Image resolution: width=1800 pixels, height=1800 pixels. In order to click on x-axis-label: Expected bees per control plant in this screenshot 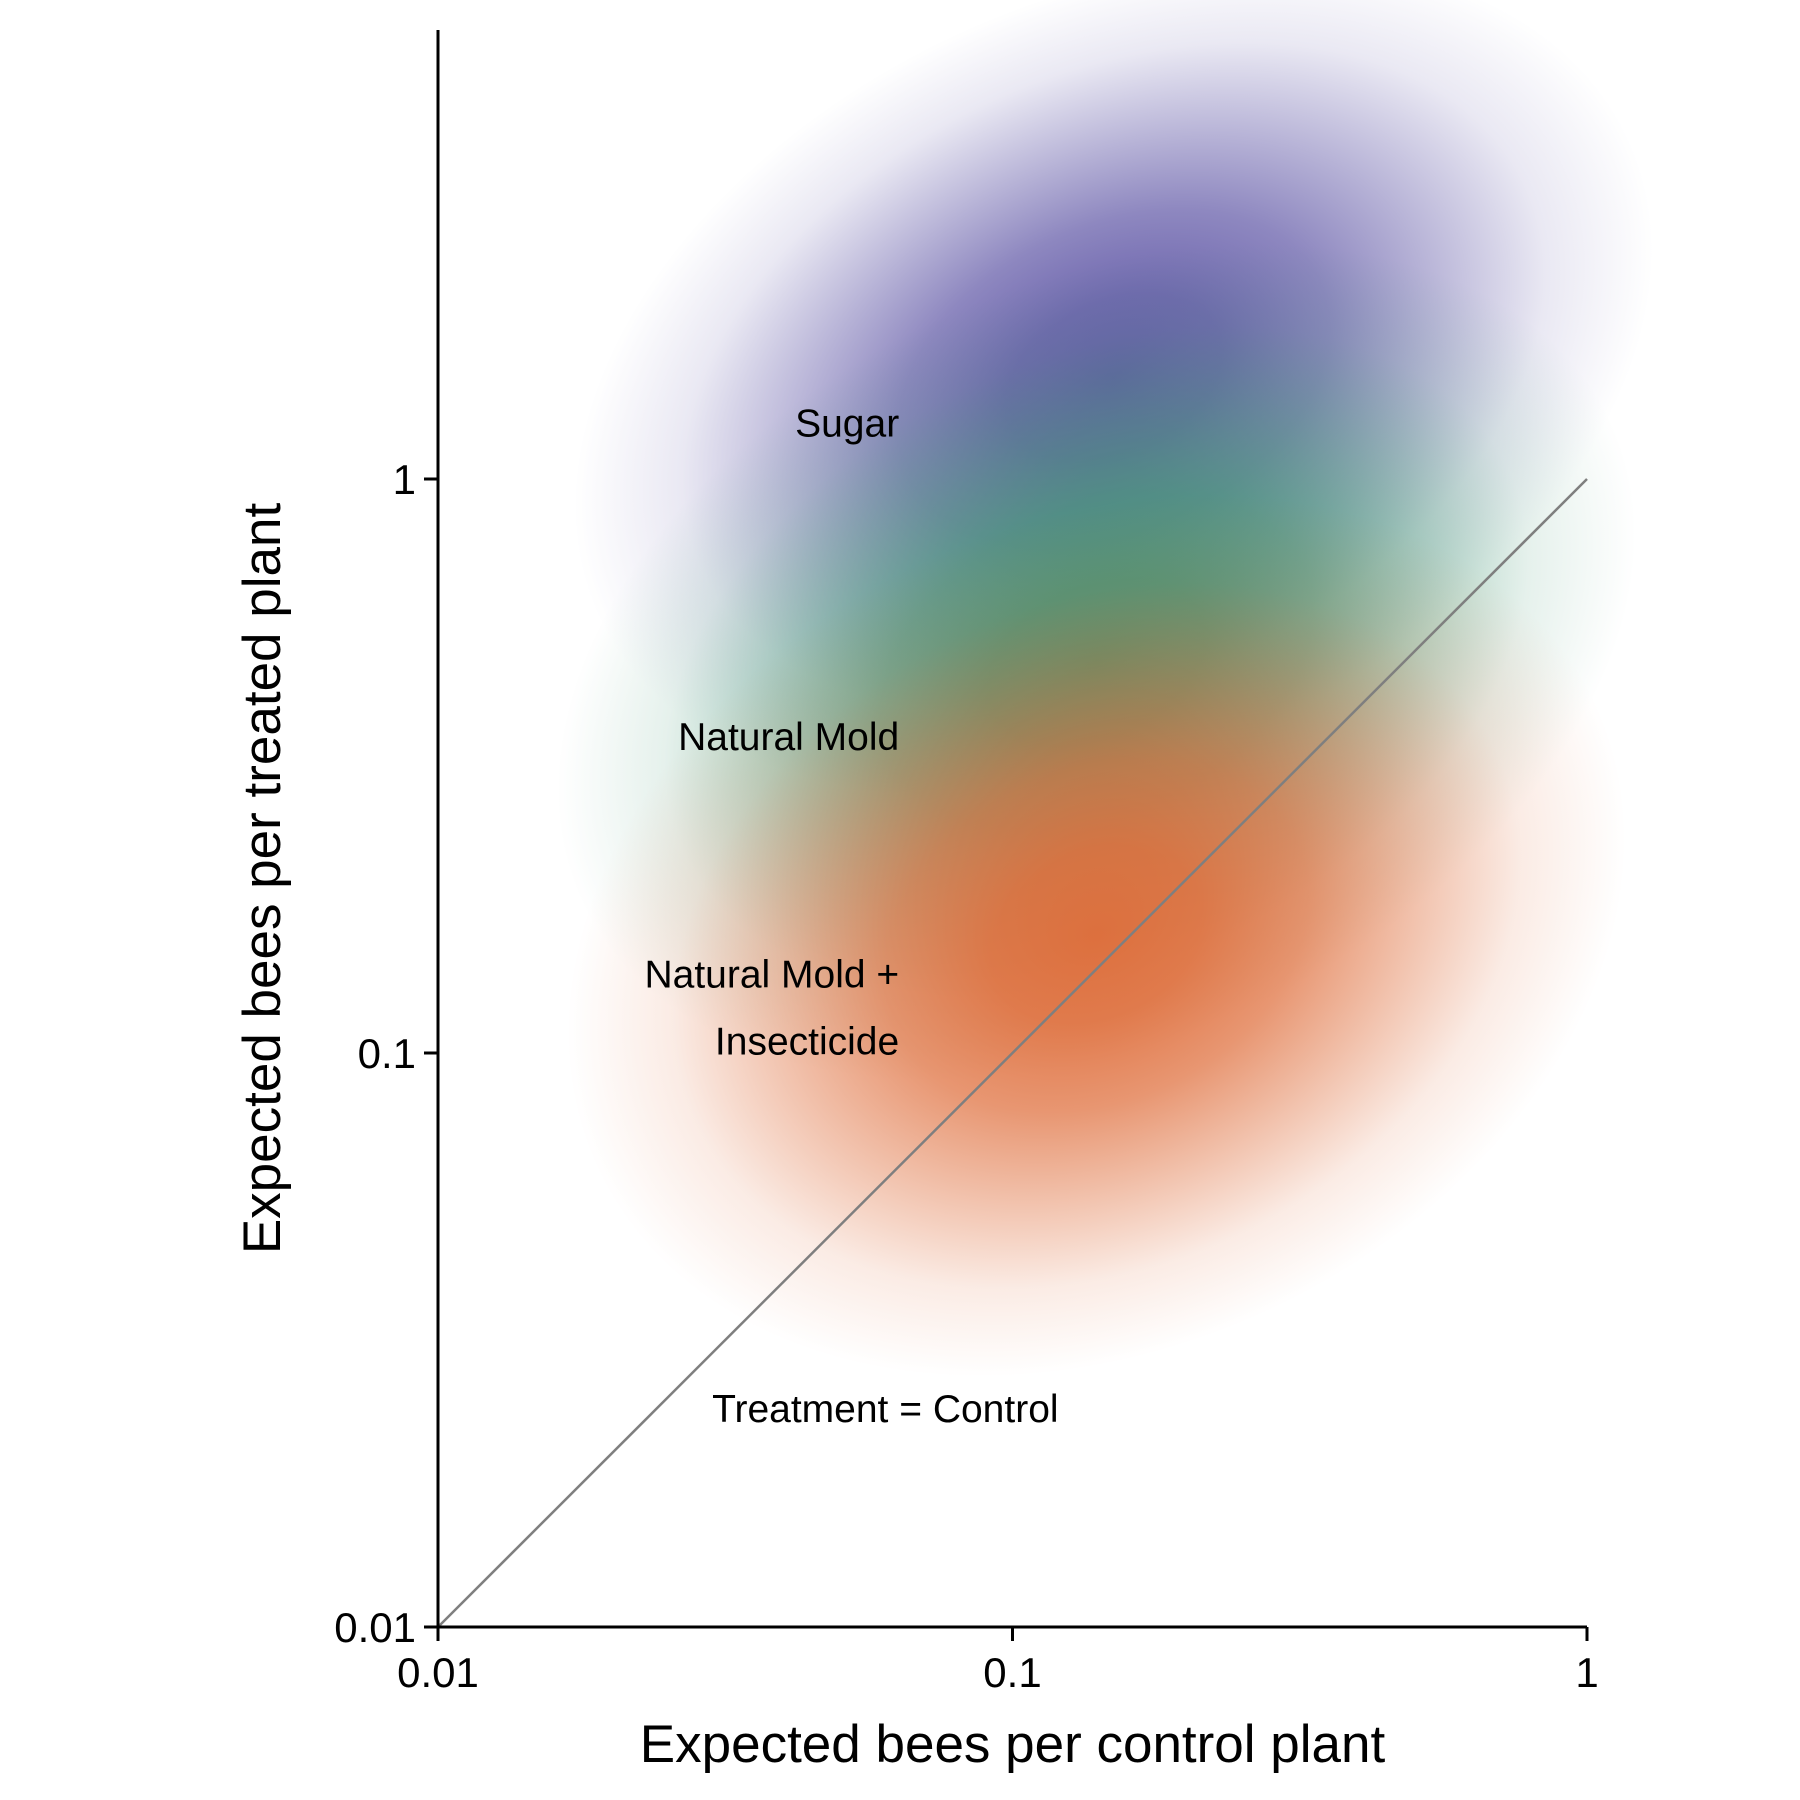, I will do `click(1013, 1744)`.